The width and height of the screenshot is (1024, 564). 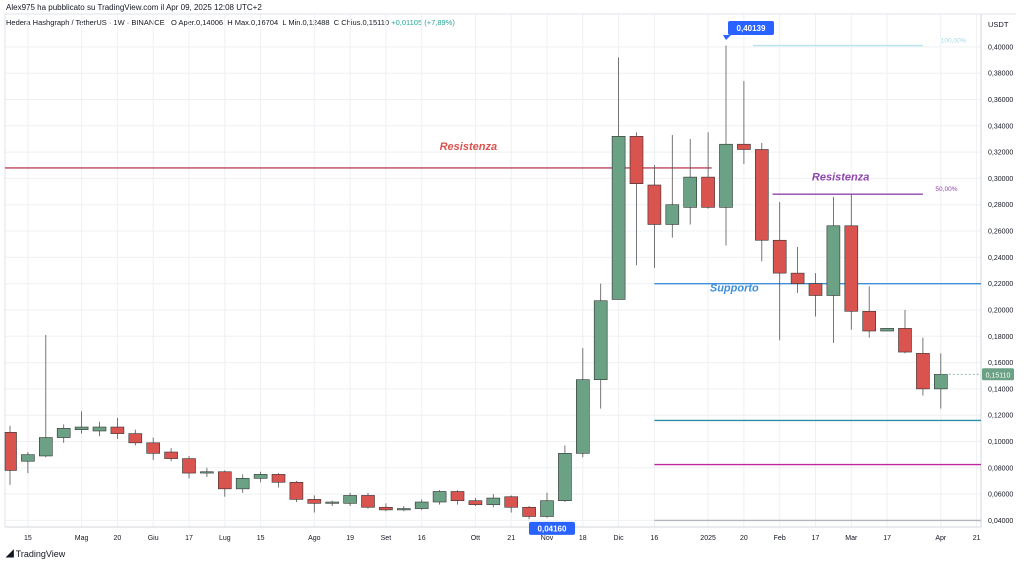 I want to click on current-price-text: 0,15110, so click(x=998, y=375).